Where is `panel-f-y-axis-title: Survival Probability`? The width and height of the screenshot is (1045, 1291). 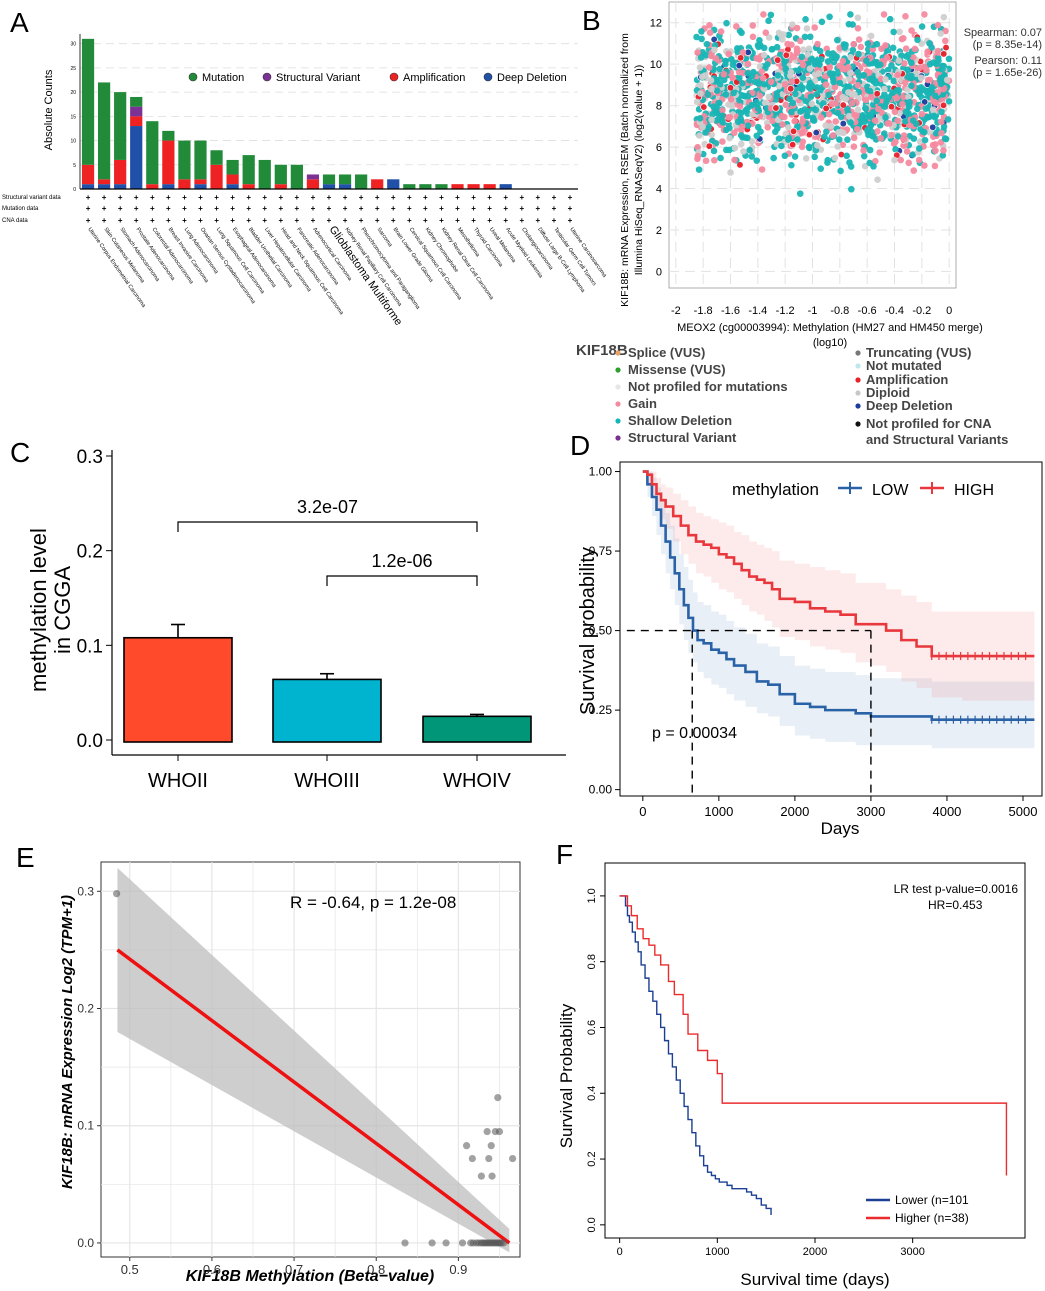
panel-f-y-axis-title: Survival Probability is located at coordinates (566, 1075).